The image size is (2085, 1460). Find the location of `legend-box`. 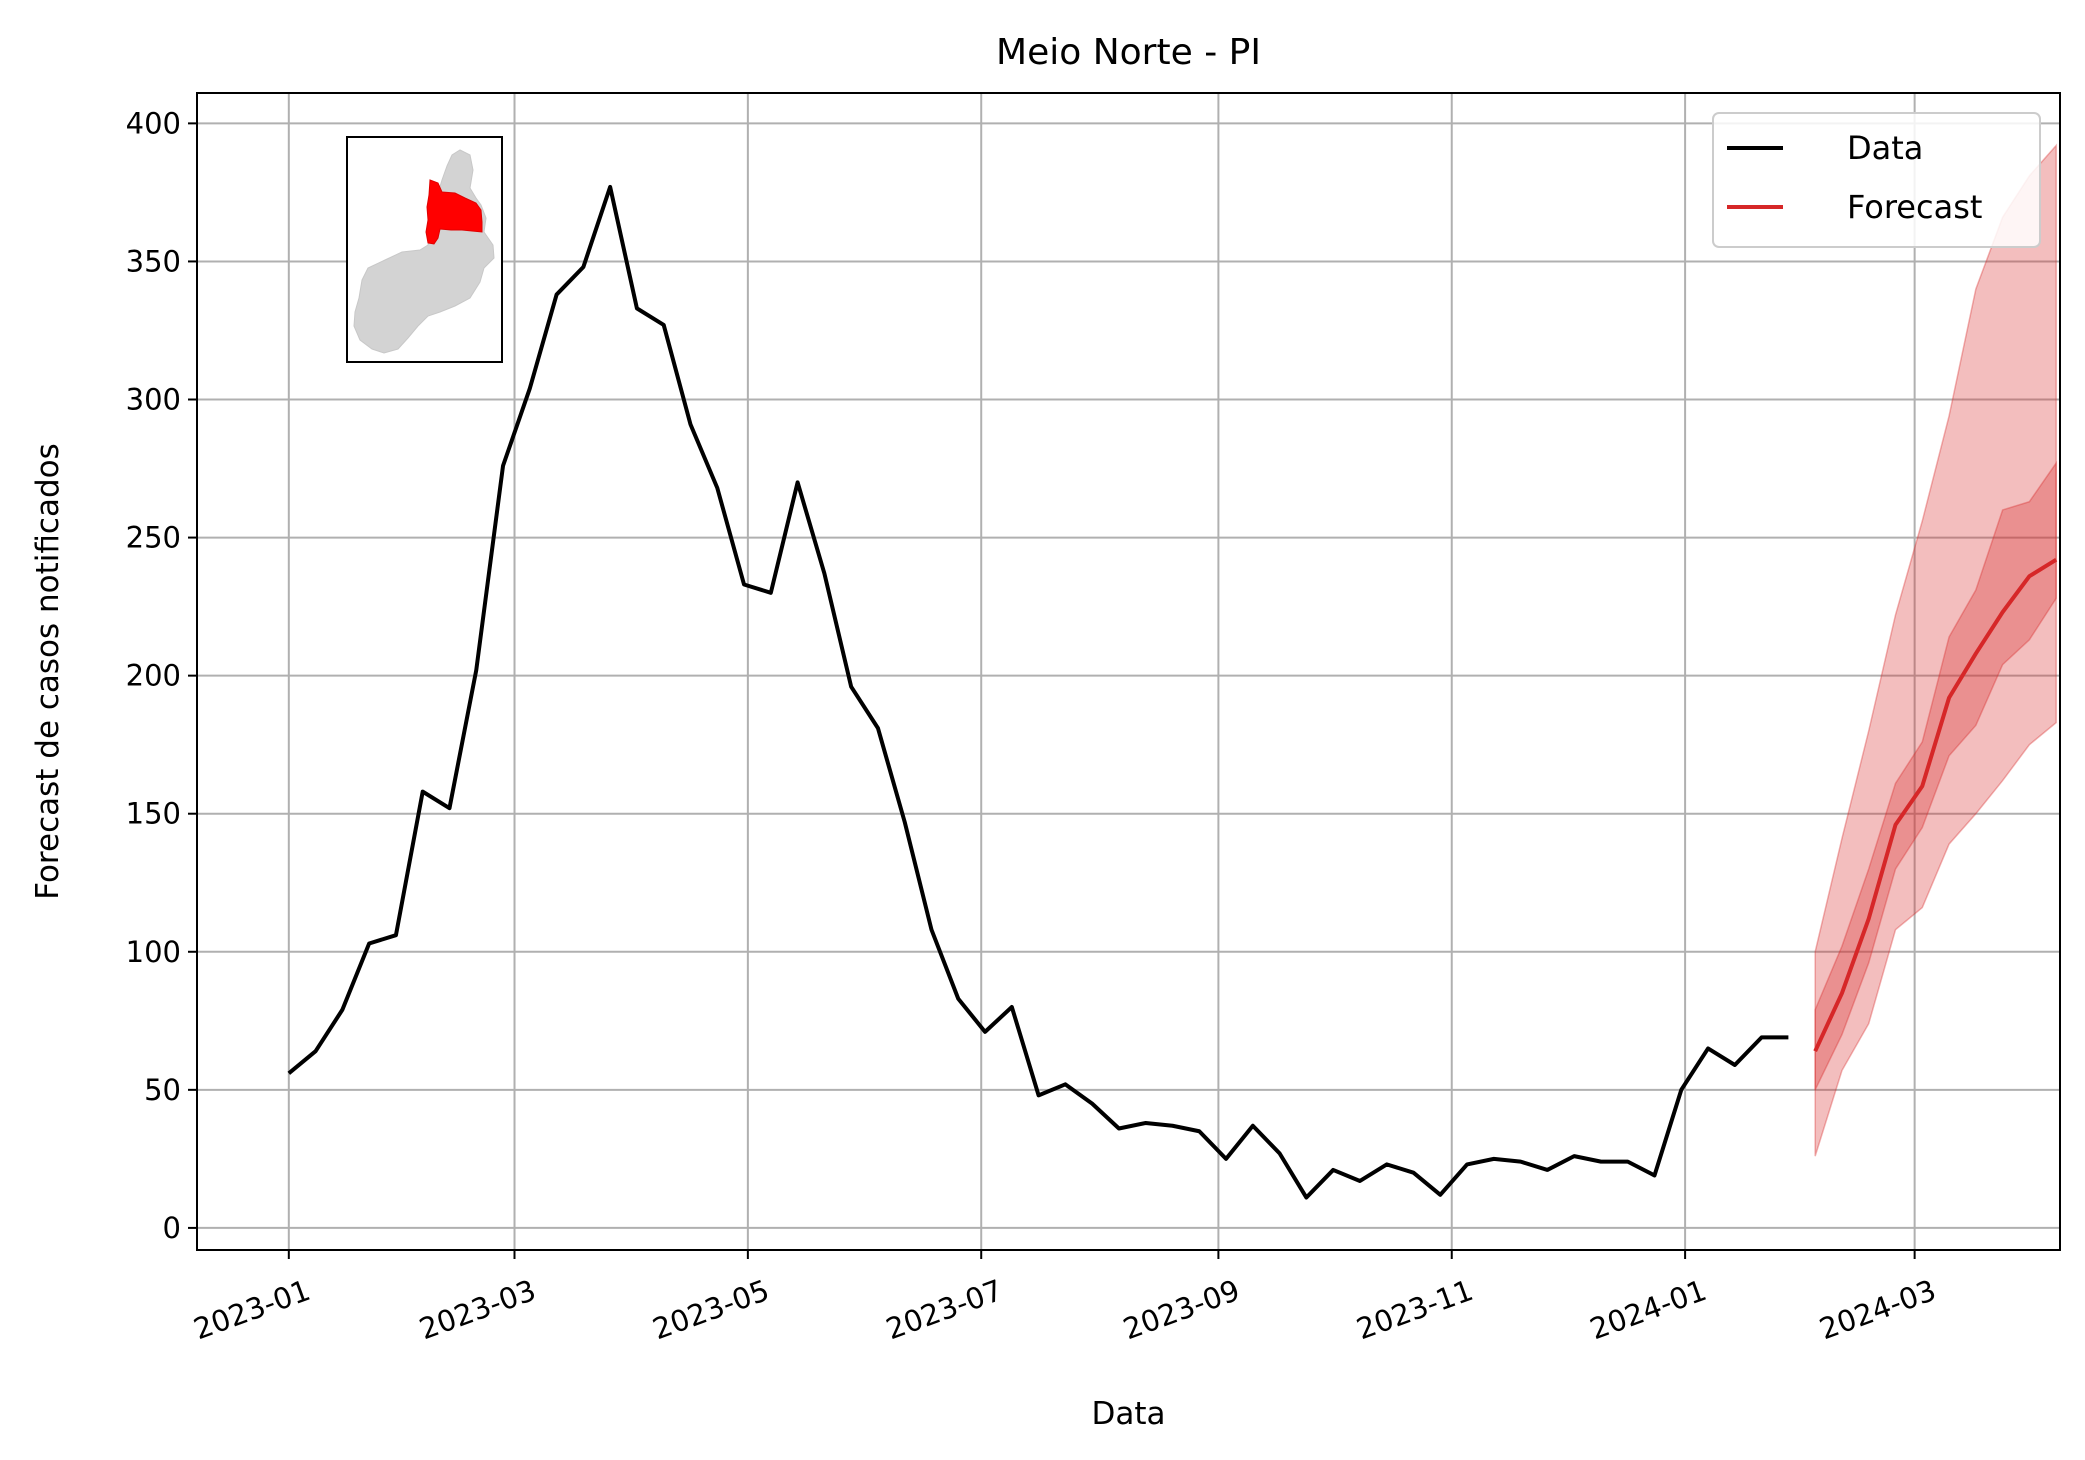

legend-box is located at coordinates (1876, 180).